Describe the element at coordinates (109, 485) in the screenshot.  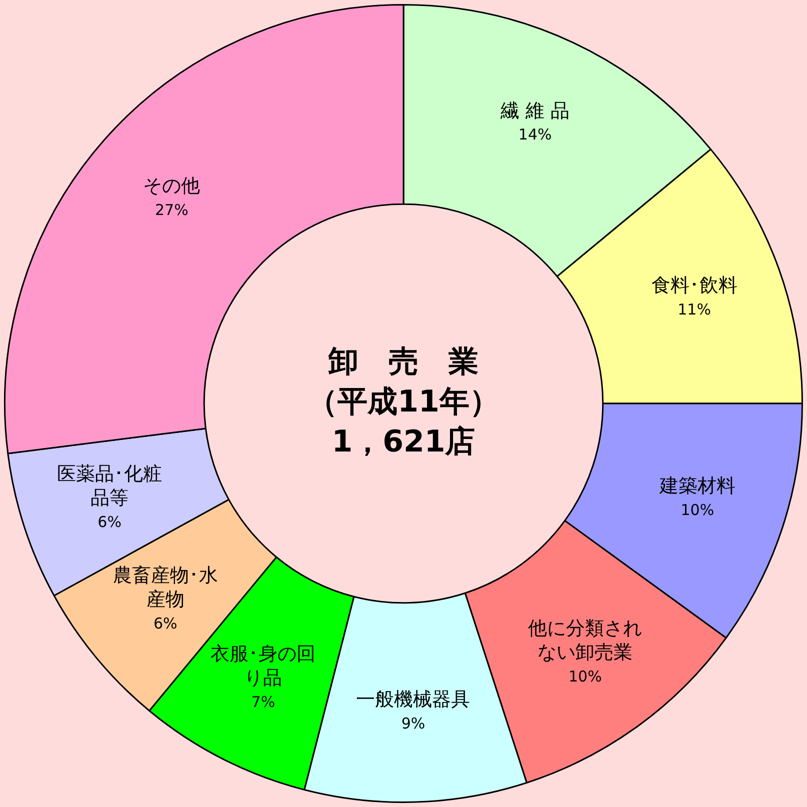
I see `slice-label: 医薬品･化粧品等` at that location.